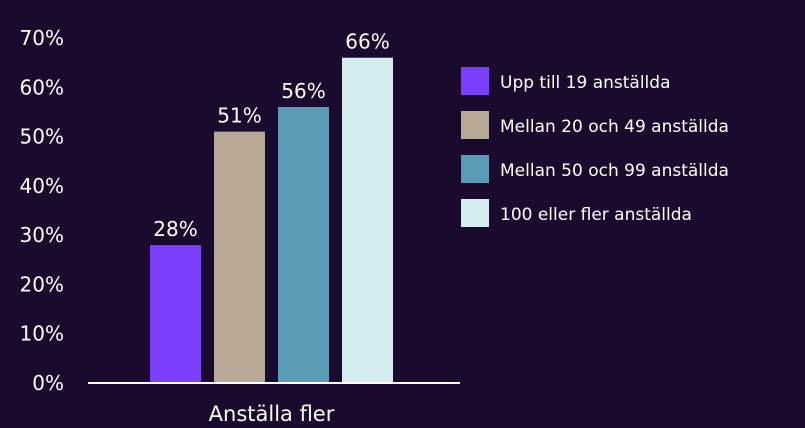  Describe the element at coordinates (42, 210) in the screenshot. I see `y-axis: 0% 10% 20% 30% 40% 50% 60% 70%` at that location.